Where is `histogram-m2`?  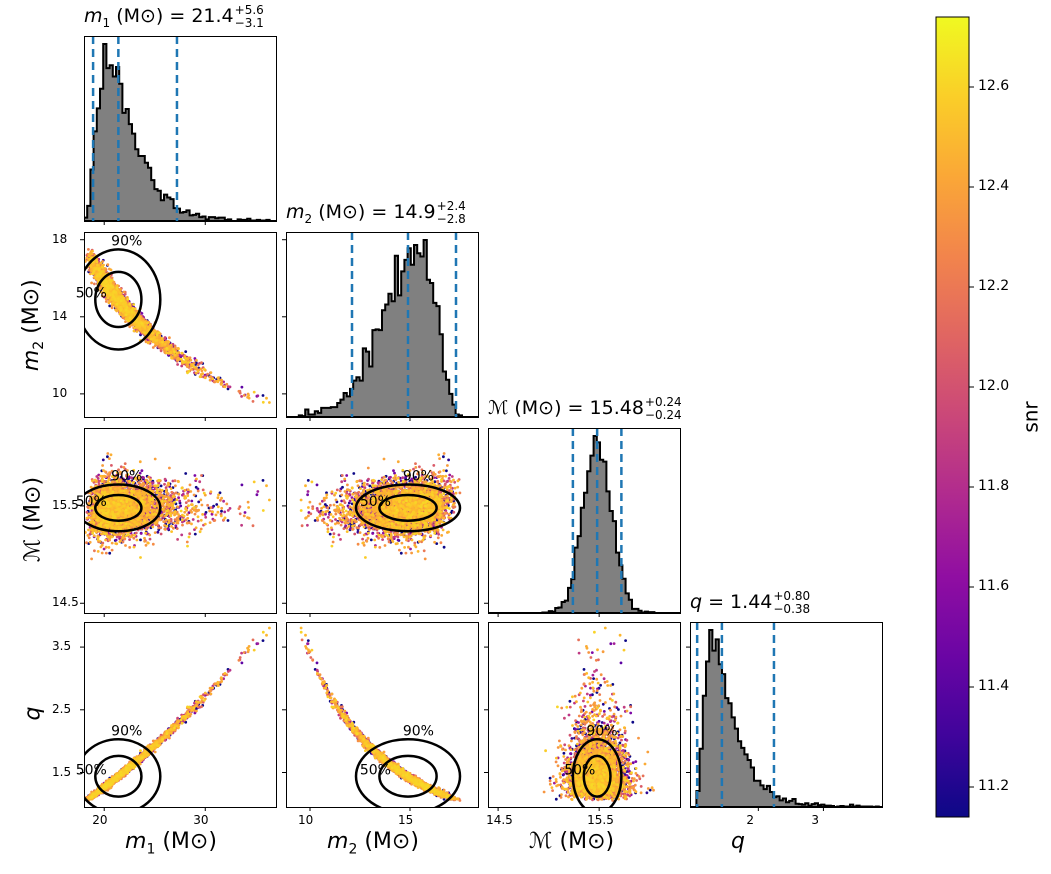
histogram-m2 is located at coordinates (382, 328).